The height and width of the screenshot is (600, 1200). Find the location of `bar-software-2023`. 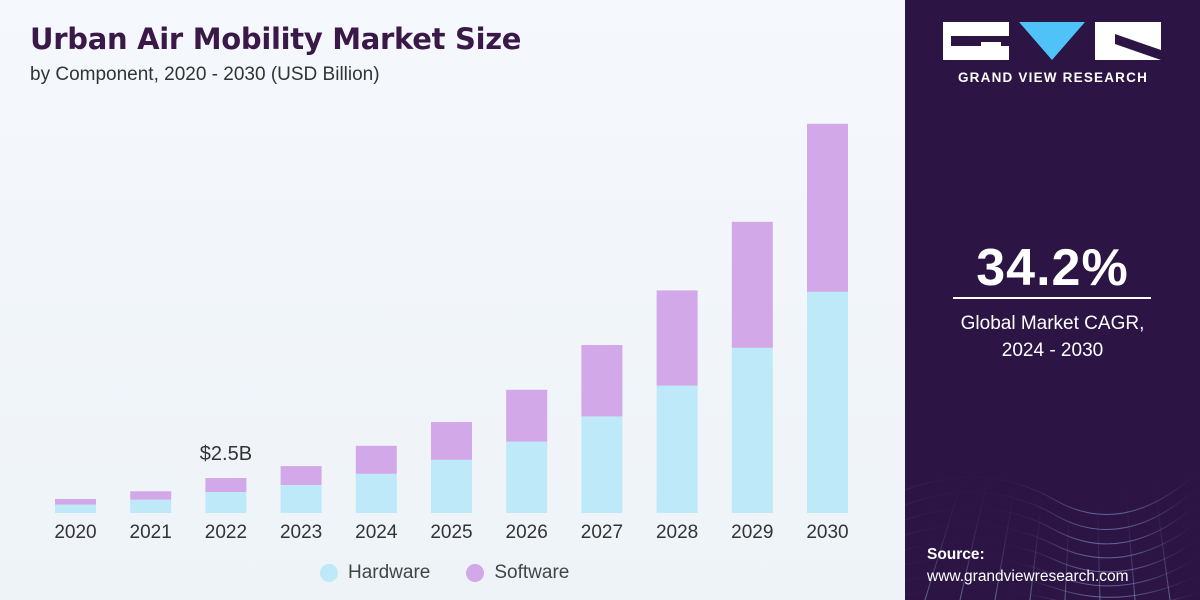

bar-software-2023 is located at coordinates (301, 475).